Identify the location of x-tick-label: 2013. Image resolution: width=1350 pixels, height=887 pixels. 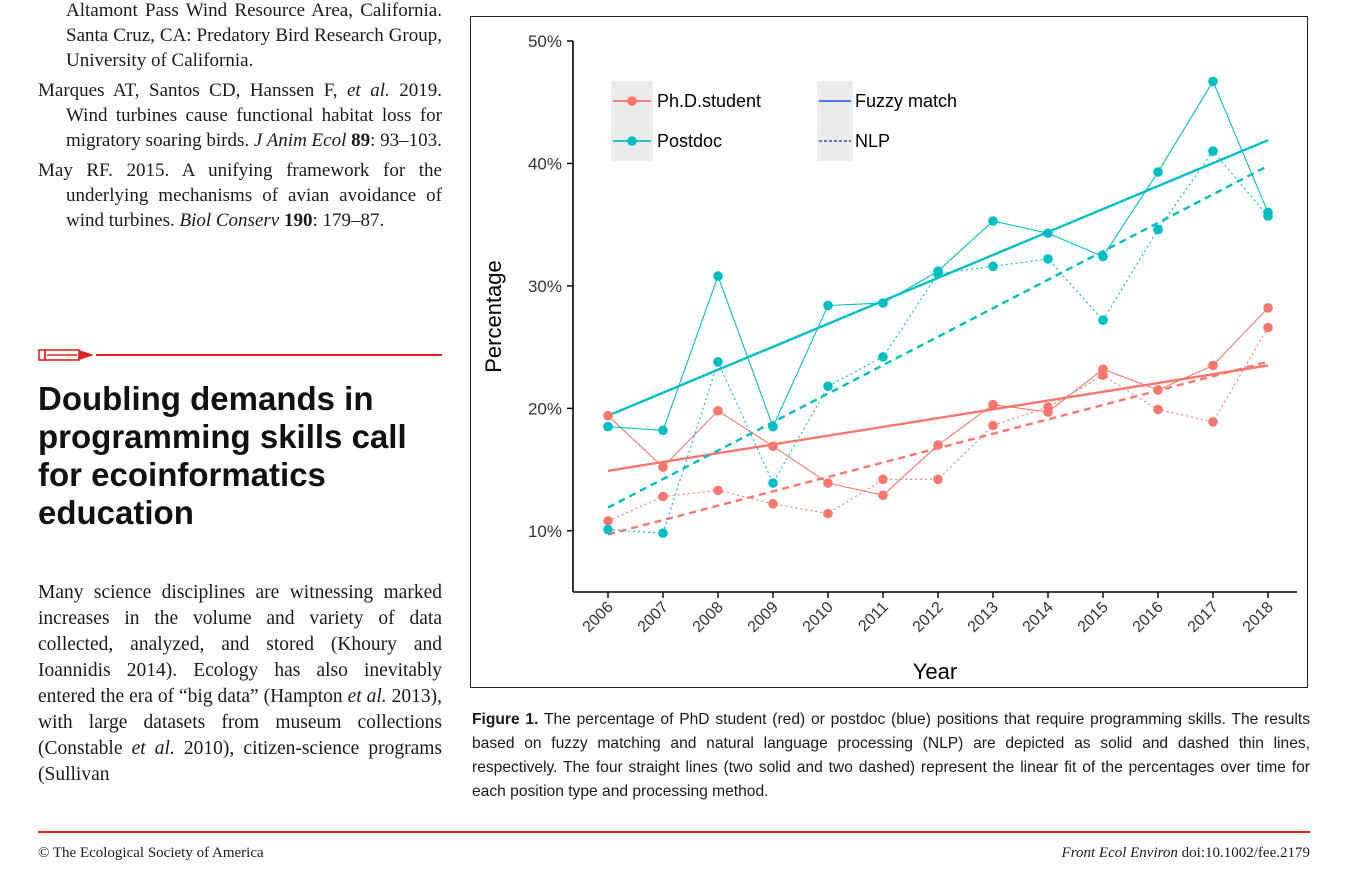
(983, 617).